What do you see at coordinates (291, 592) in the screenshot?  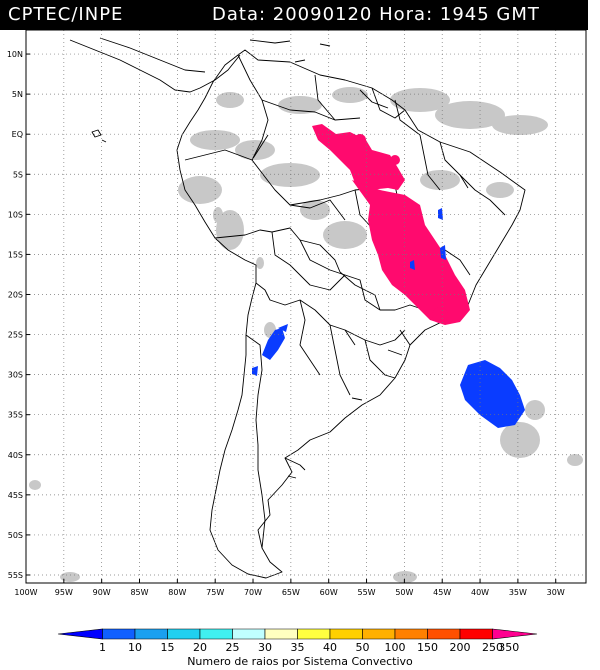 I see `lon-tick-label: 65W` at bounding box center [291, 592].